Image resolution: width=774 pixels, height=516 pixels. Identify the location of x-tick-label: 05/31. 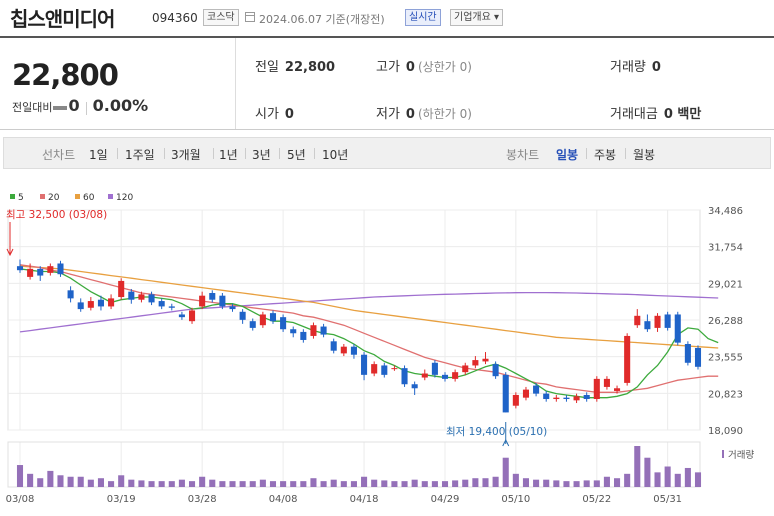
(667, 499).